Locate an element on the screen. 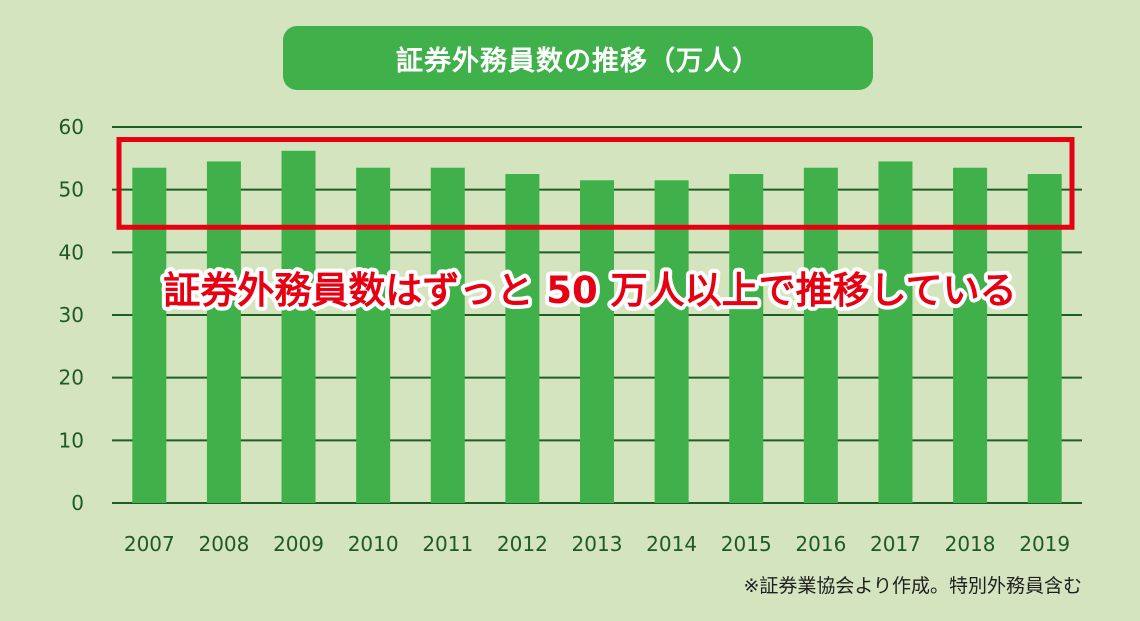 This screenshot has height=621, width=1140. y-axis-ticks: 0 10 20 30 40 50 60 is located at coordinates (71, 315).